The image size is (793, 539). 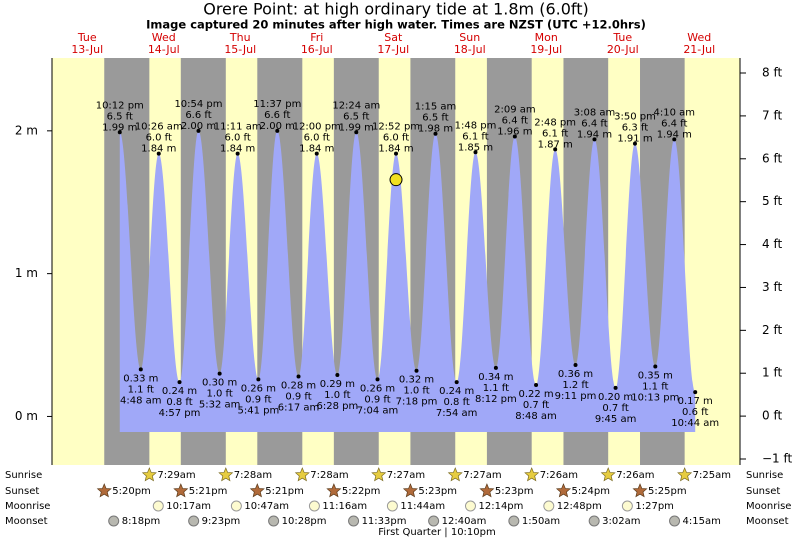 I want to click on extreme-height-ft: 6.6 ft, so click(x=198, y=115).